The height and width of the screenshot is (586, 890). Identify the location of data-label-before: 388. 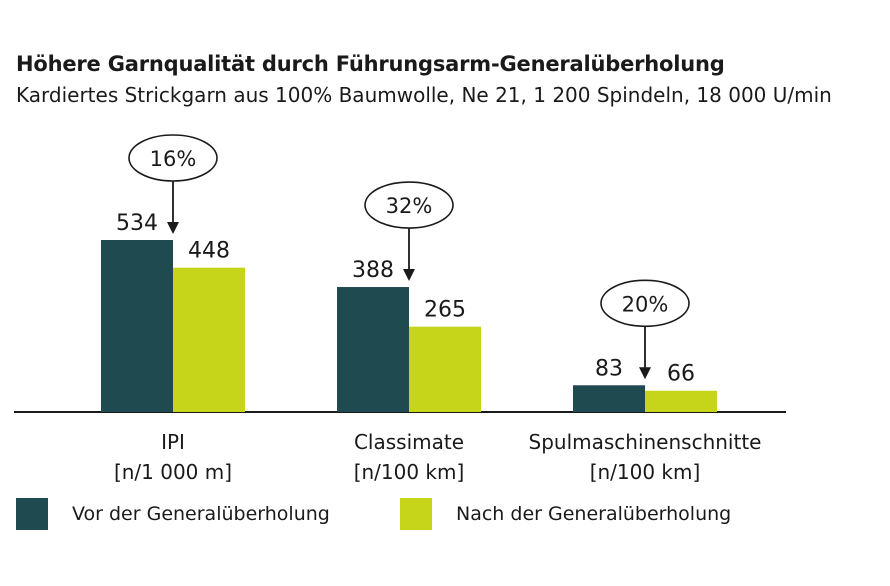
(373, 270).